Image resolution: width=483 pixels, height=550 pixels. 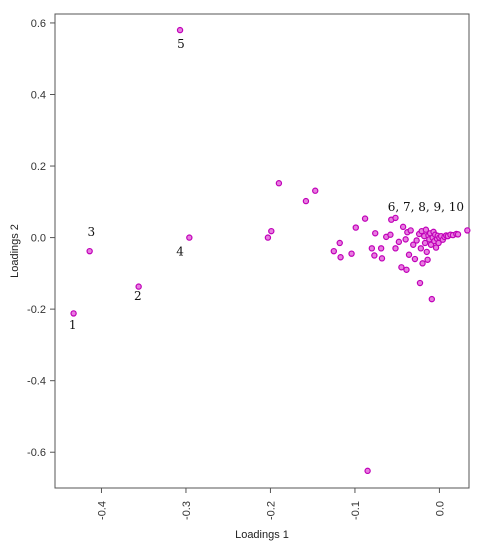 What do you see at coordinates (426, 207) in the screenshot?
I see `point-annotation: 6, 7, 8, 9, 10` at bounding box center [426, 207].